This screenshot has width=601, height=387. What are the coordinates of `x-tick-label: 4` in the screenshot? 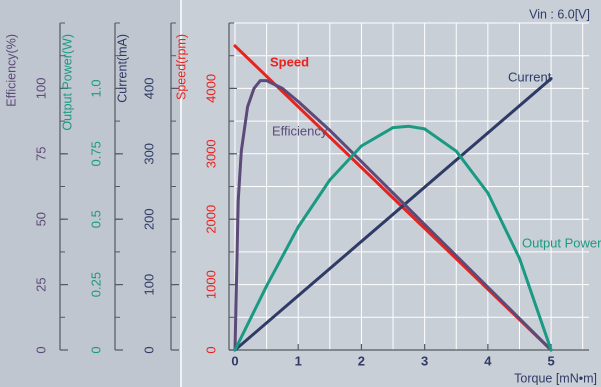 It's located at (488, 360).